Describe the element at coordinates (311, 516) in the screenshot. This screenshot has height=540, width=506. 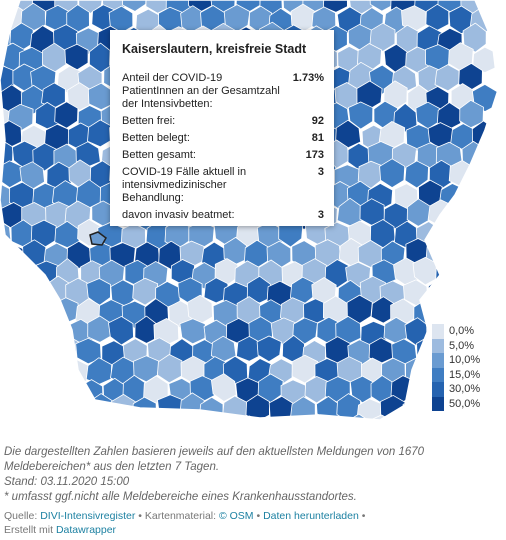
I see `download-link: Daten herunterladen` at that location.